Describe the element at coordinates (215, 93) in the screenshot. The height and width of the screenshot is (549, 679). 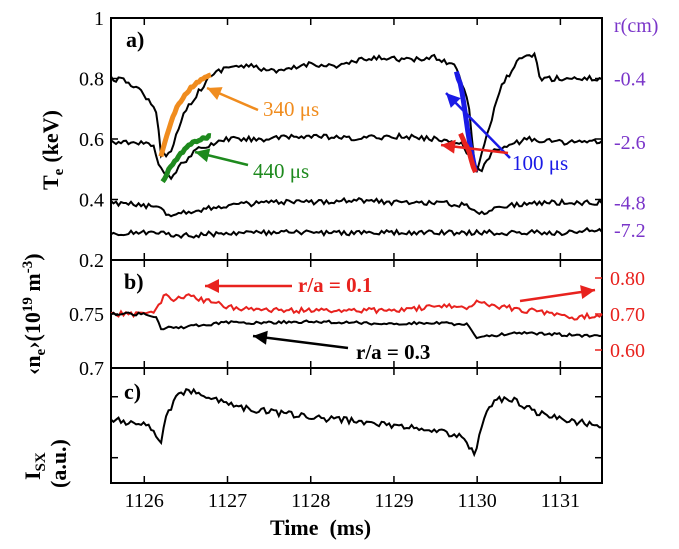
I see `arrow-340-head` at that location.